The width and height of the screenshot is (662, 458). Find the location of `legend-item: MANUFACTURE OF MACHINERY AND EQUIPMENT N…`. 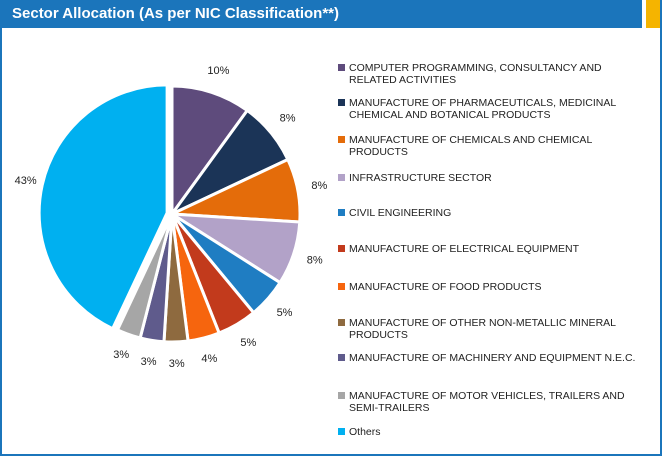

legend-item: MANUFACTURE OF MACHINERY AND EQUIPMENT N… is located at coordinates (493, 358).